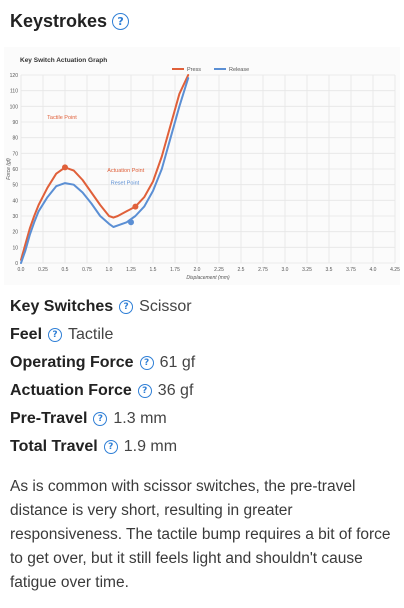 The width and height of the screenshot is (404, 608). What do you see at coordinates (15, 186) in the screenshot?
I see `y-tick-label: 50` at bounding box center [15, 186].